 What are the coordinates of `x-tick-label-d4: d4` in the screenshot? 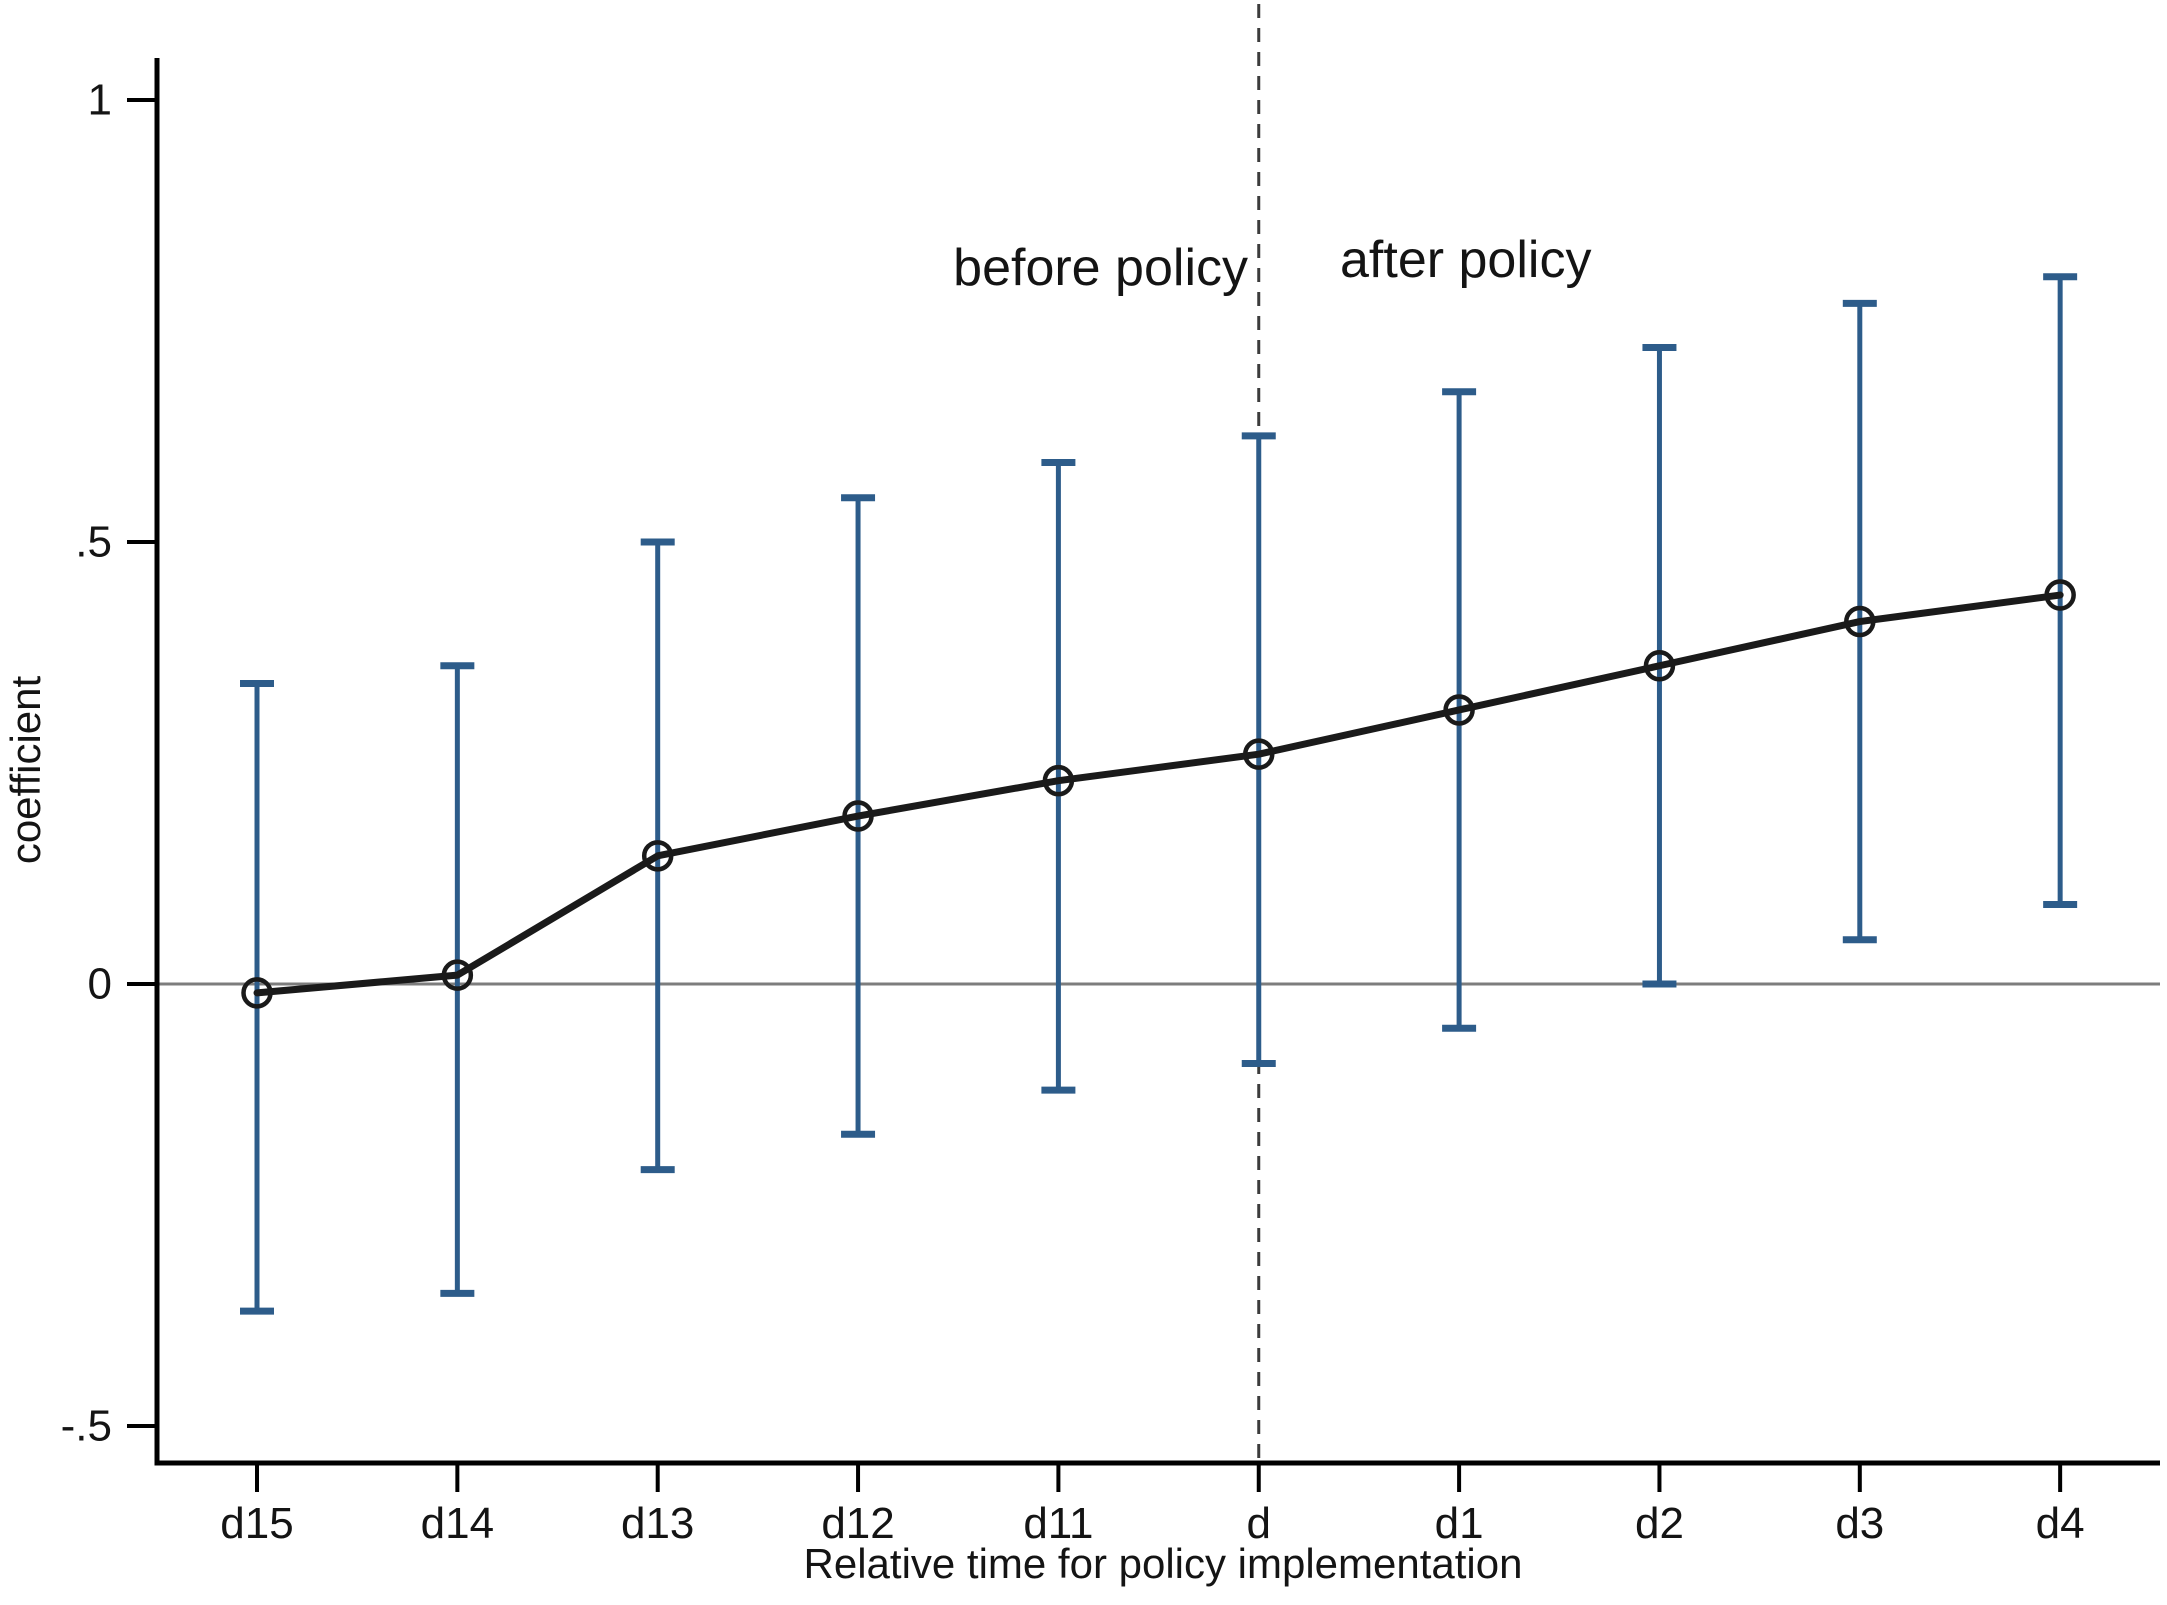 It's located at (2060, 1523).